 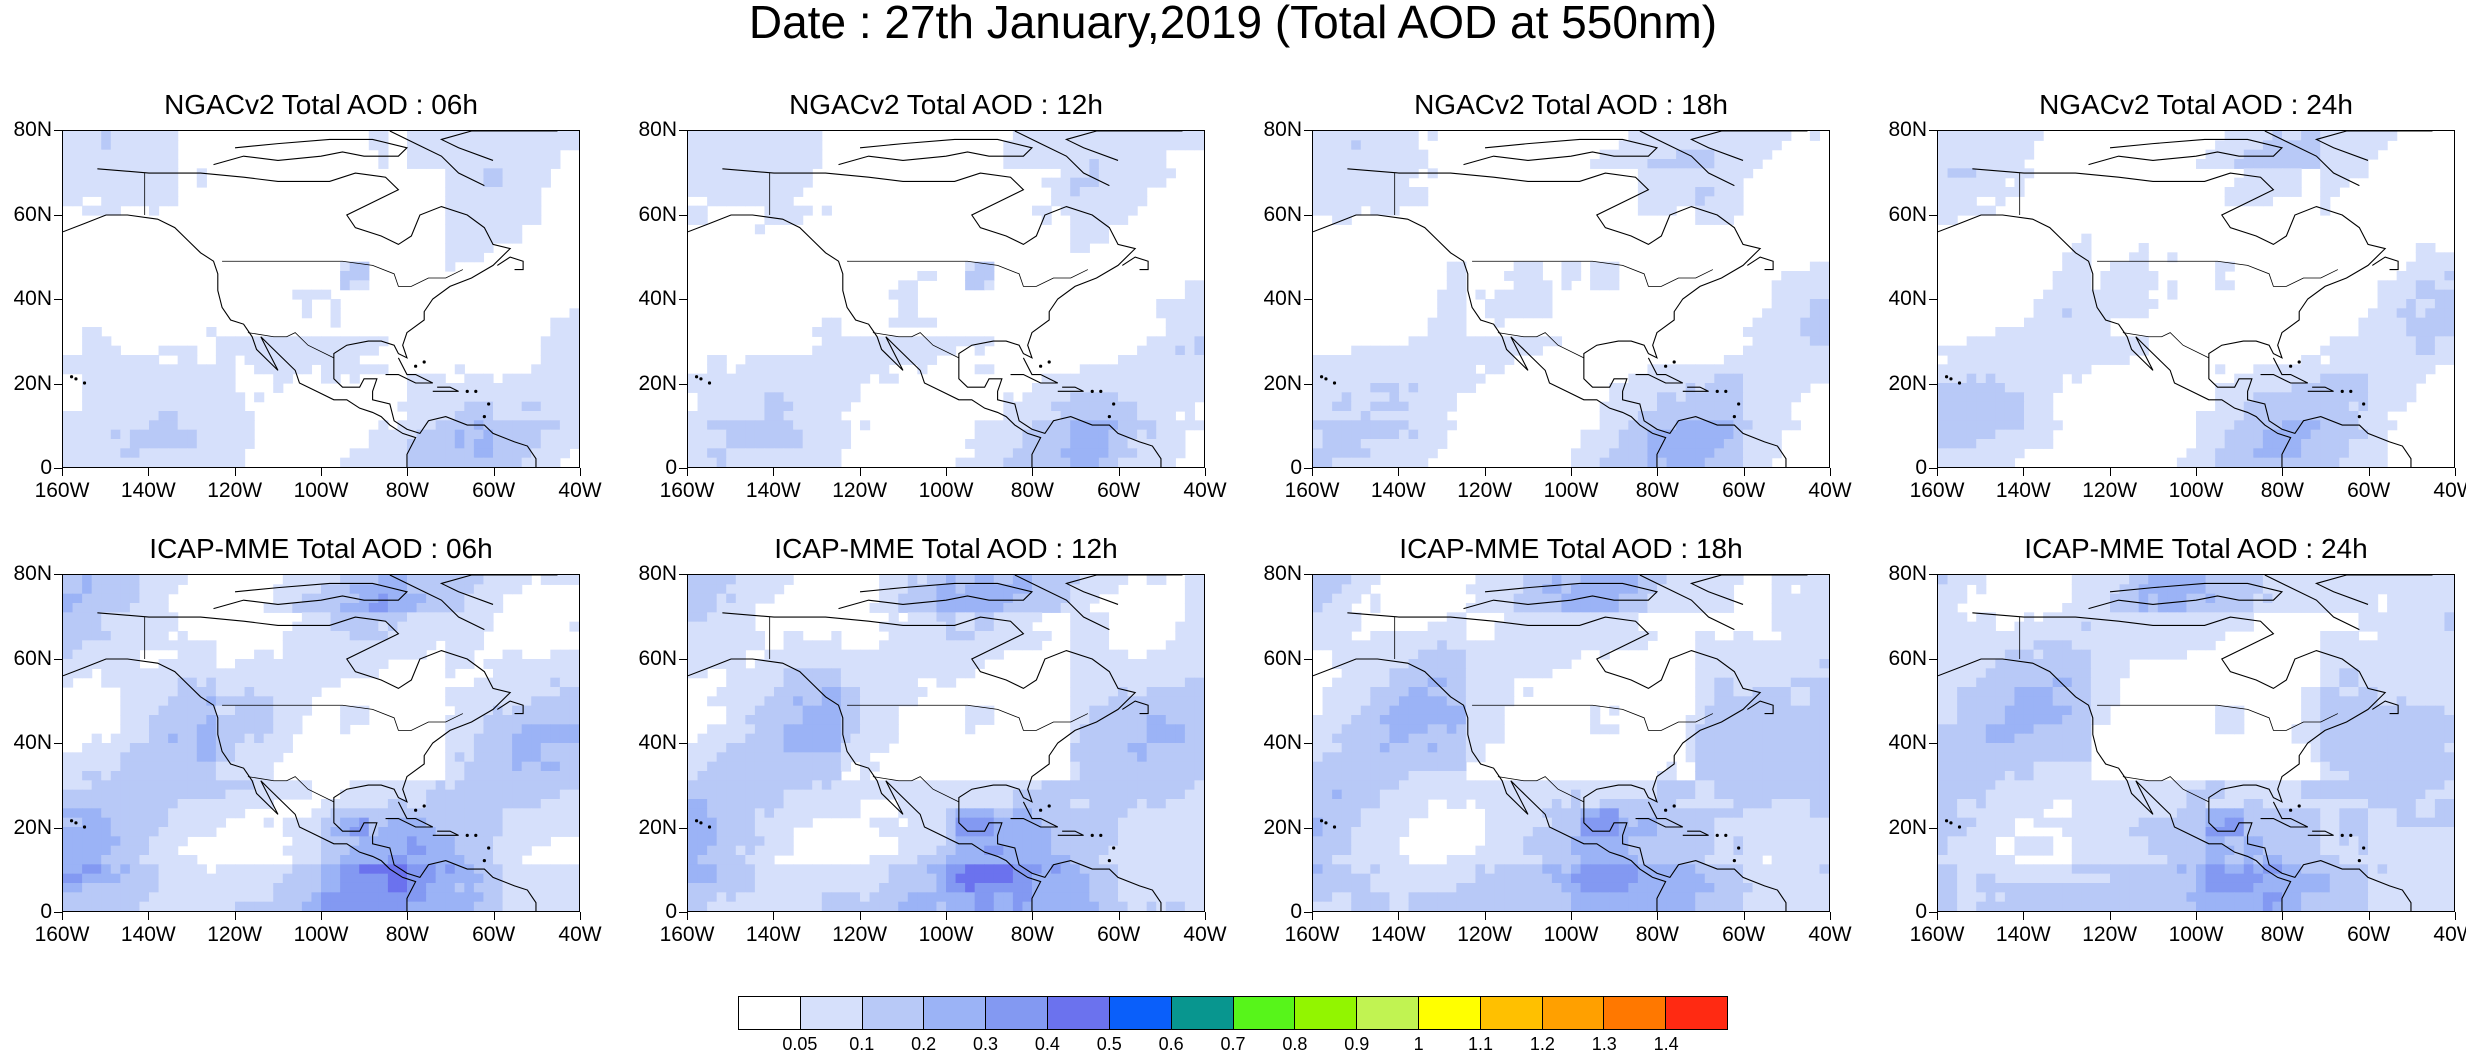 What do you see at coordinates (2196, 104) in the screenshot?
I see `panel-title: NGACv2 Total AOD : 24h` at bounding box center [2196, 104].